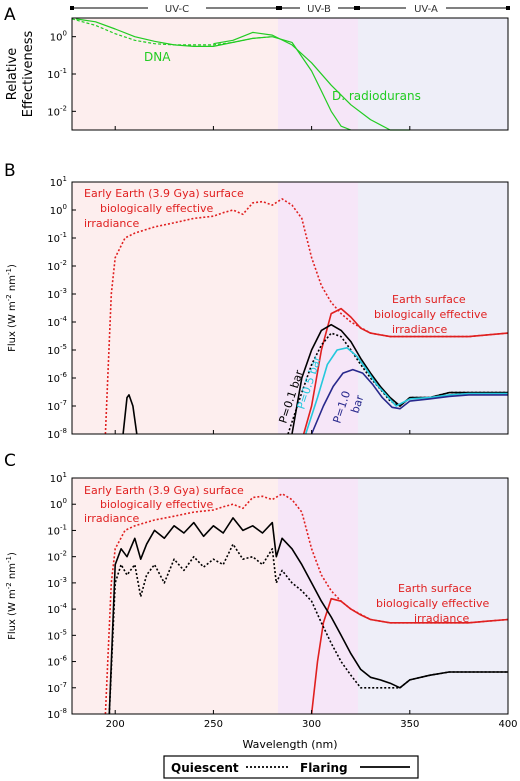 This screenshot has width=520, height=781. What do you see at coordinates (164, 193) in the screenshot?
I see `early-earth-label-line1: Early Earth (3.9 Gya) surface` at bounding box center [164, 193].